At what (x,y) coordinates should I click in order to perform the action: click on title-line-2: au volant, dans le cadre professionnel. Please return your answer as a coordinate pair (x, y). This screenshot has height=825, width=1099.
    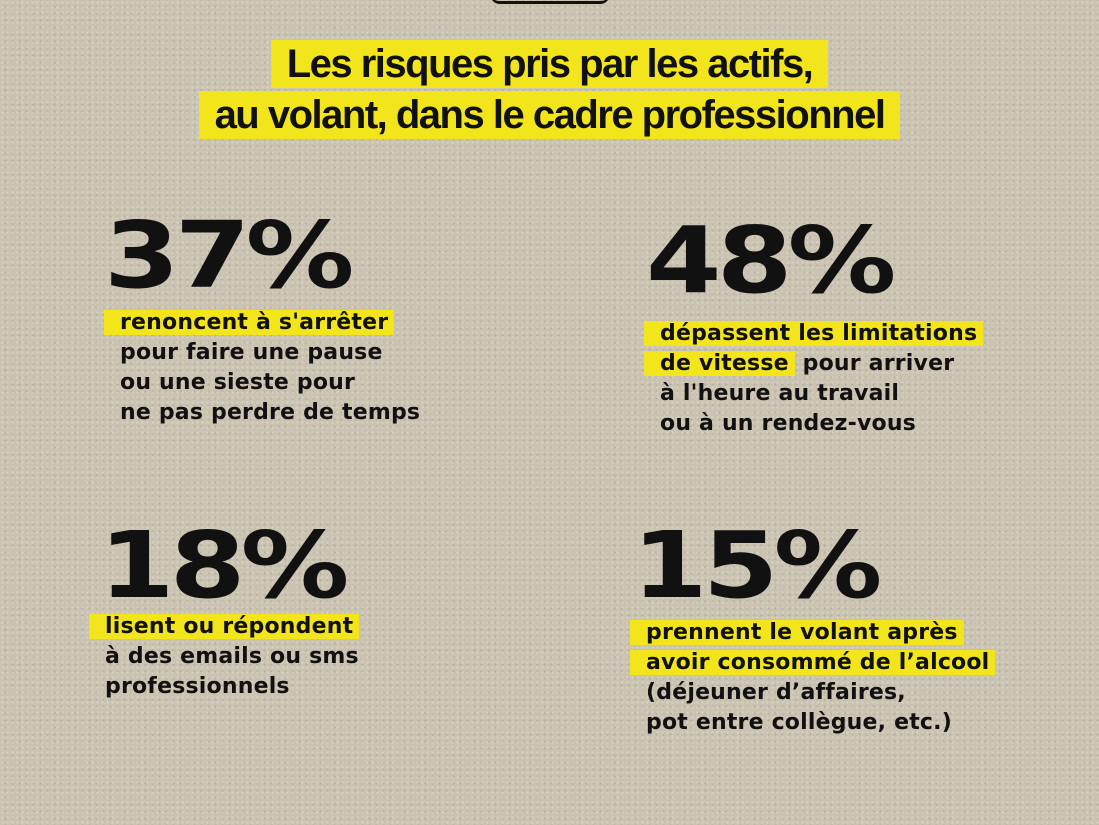
    Looking at the image, I should click on (549, 115).